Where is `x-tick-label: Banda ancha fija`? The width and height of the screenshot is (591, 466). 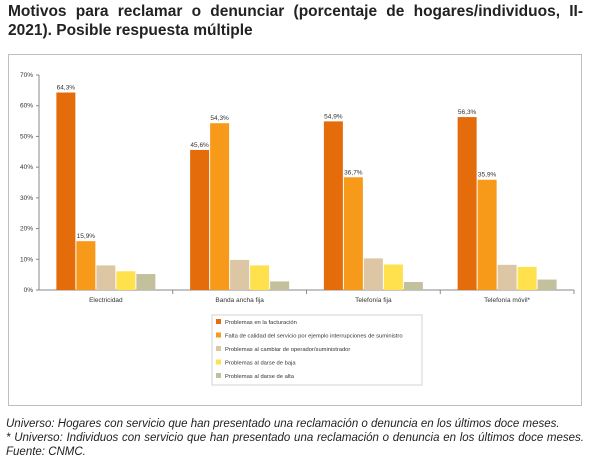 x-tick-label: Banda ancha fija is located at coordinates (239, 300).